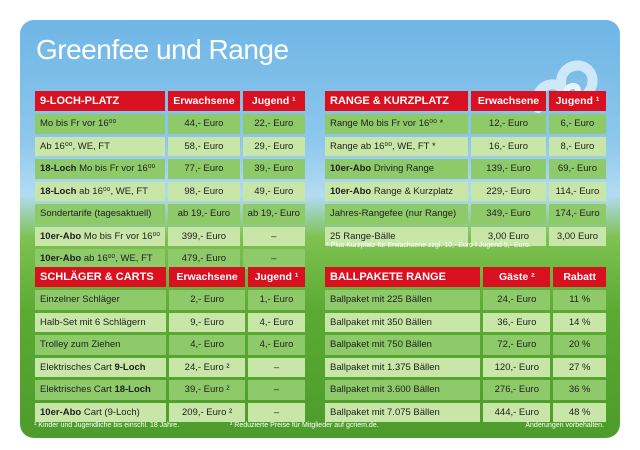  I want to click on header-schlaeger: SCHLÄGER & CARTS, so click(101, 277).